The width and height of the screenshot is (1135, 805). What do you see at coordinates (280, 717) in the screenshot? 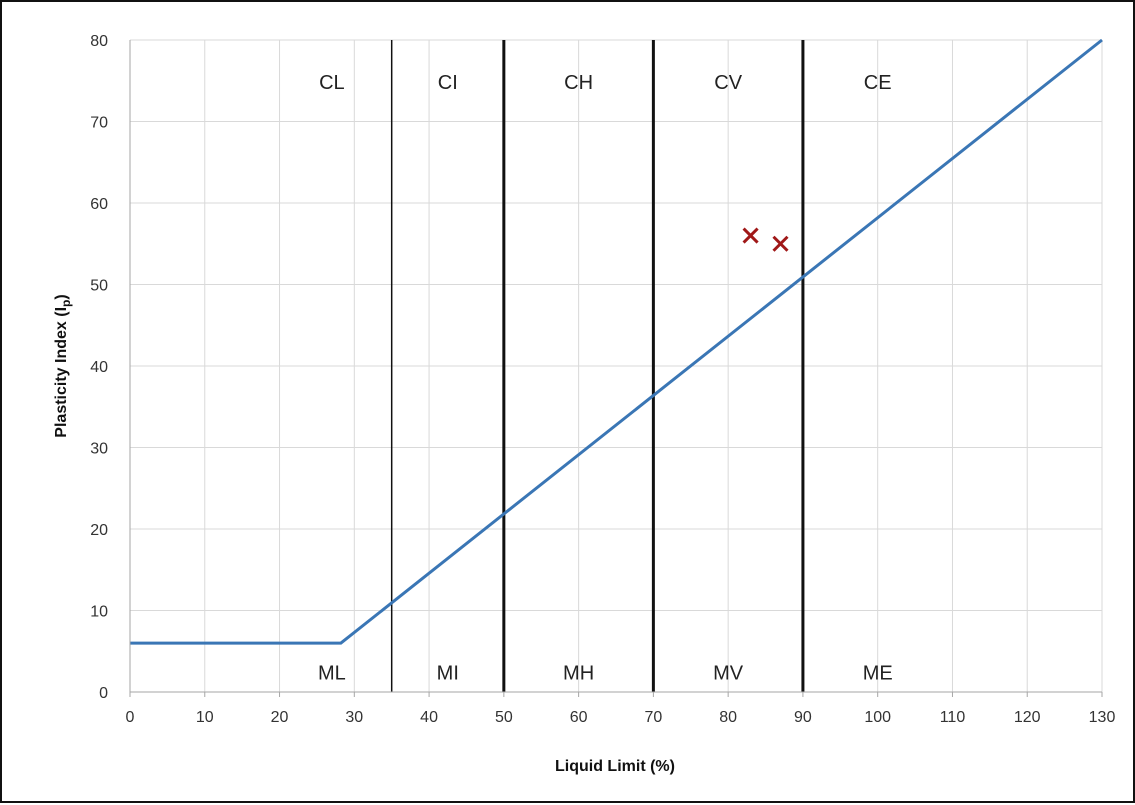
I see `x-tick-label: 20` at bounding box center [280, 717].